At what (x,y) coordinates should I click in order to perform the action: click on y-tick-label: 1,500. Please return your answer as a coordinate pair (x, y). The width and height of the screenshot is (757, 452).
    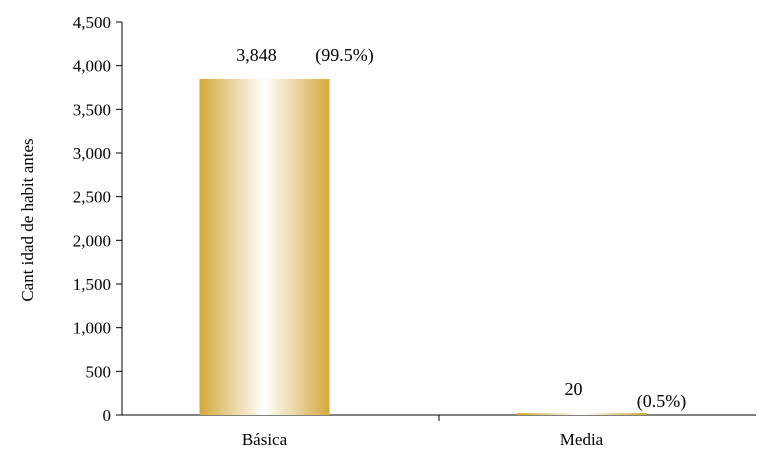
    Looking at the image, I should click on (92, 284).